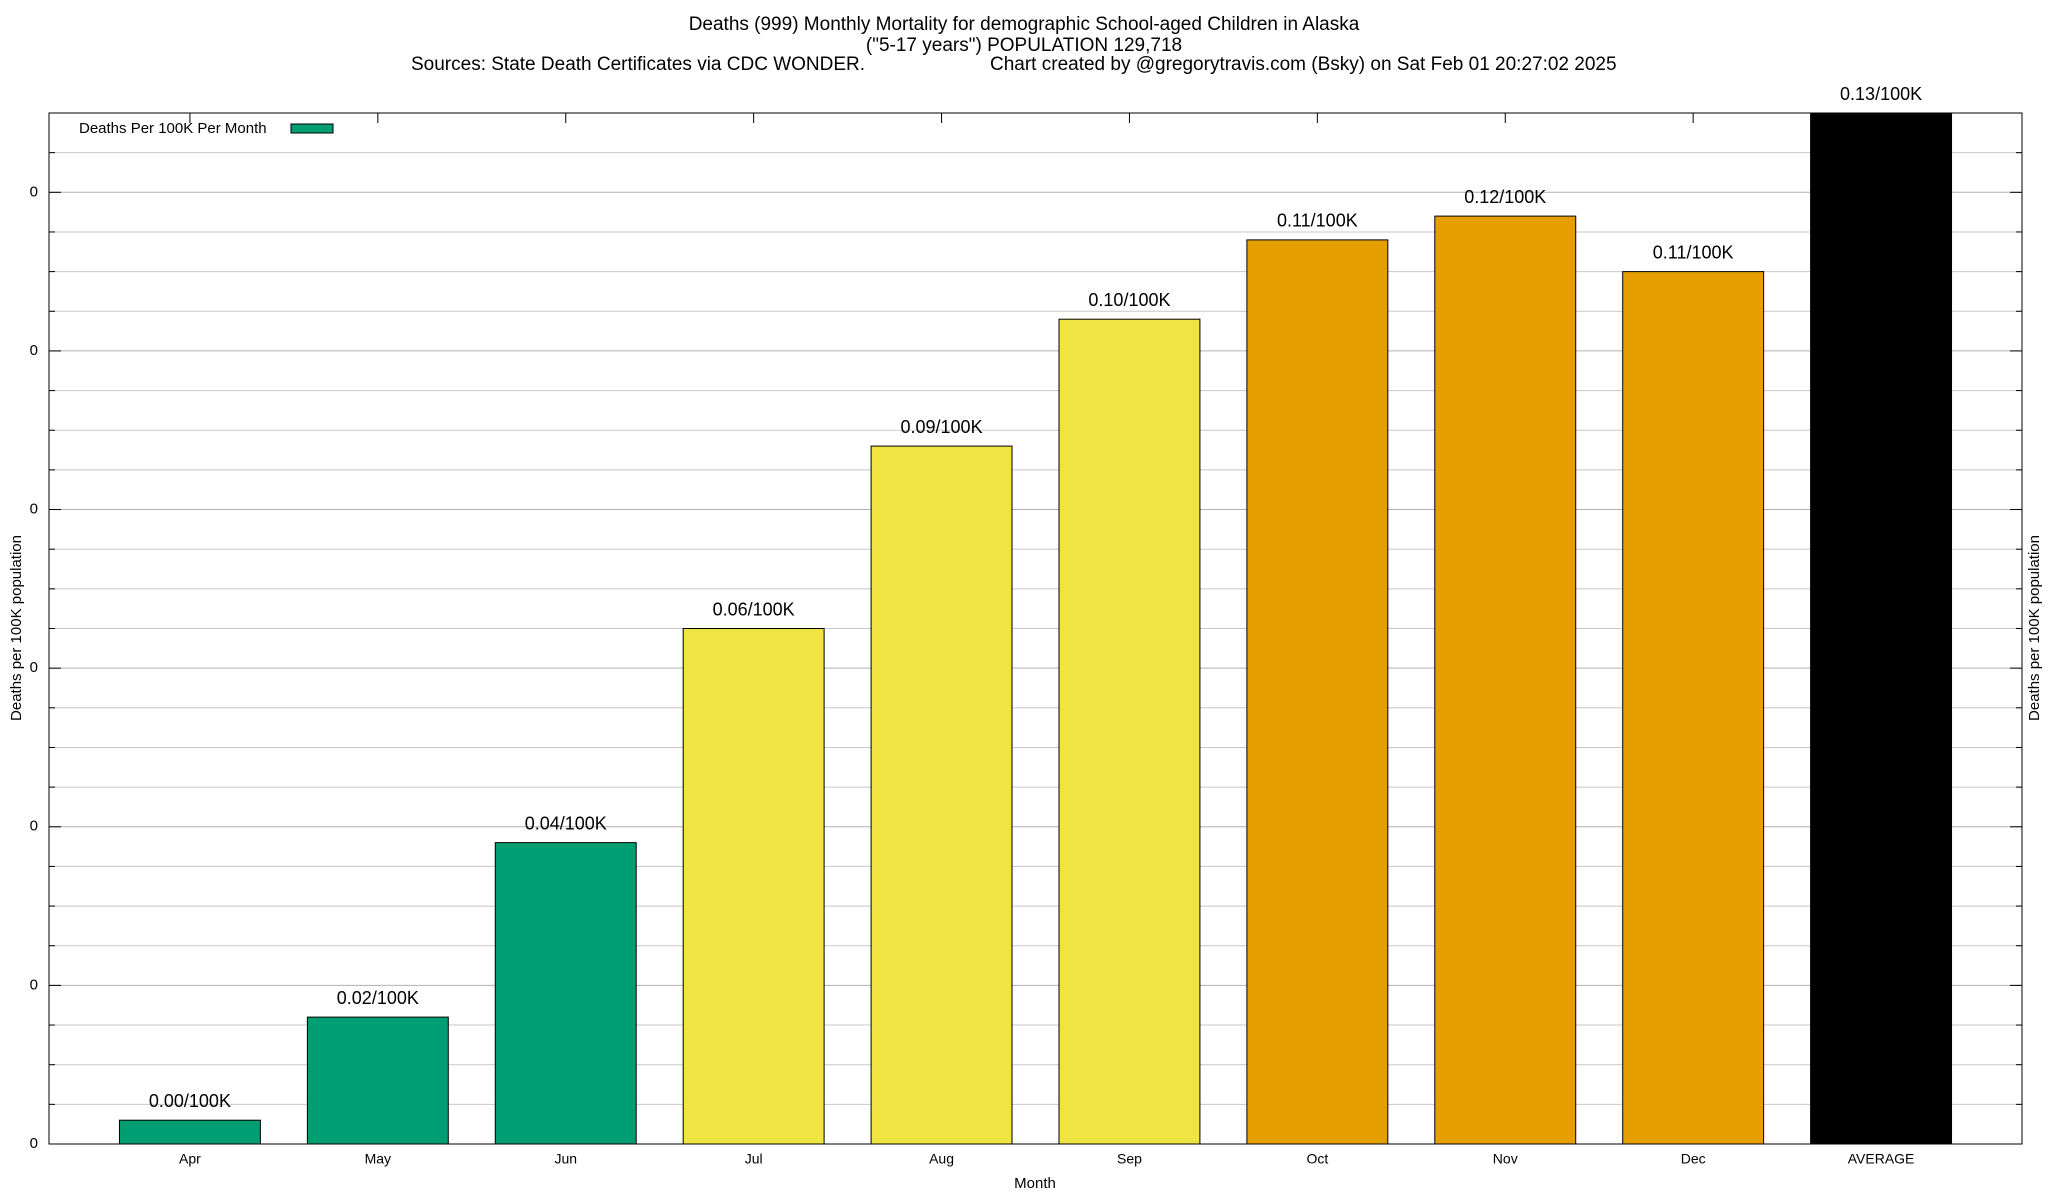 The height and width of the screenshot is (1200, 2048). Describe the element at coordinates (941, 1159) in the screenshot. I see `x-tick-label: Aug` at that location.